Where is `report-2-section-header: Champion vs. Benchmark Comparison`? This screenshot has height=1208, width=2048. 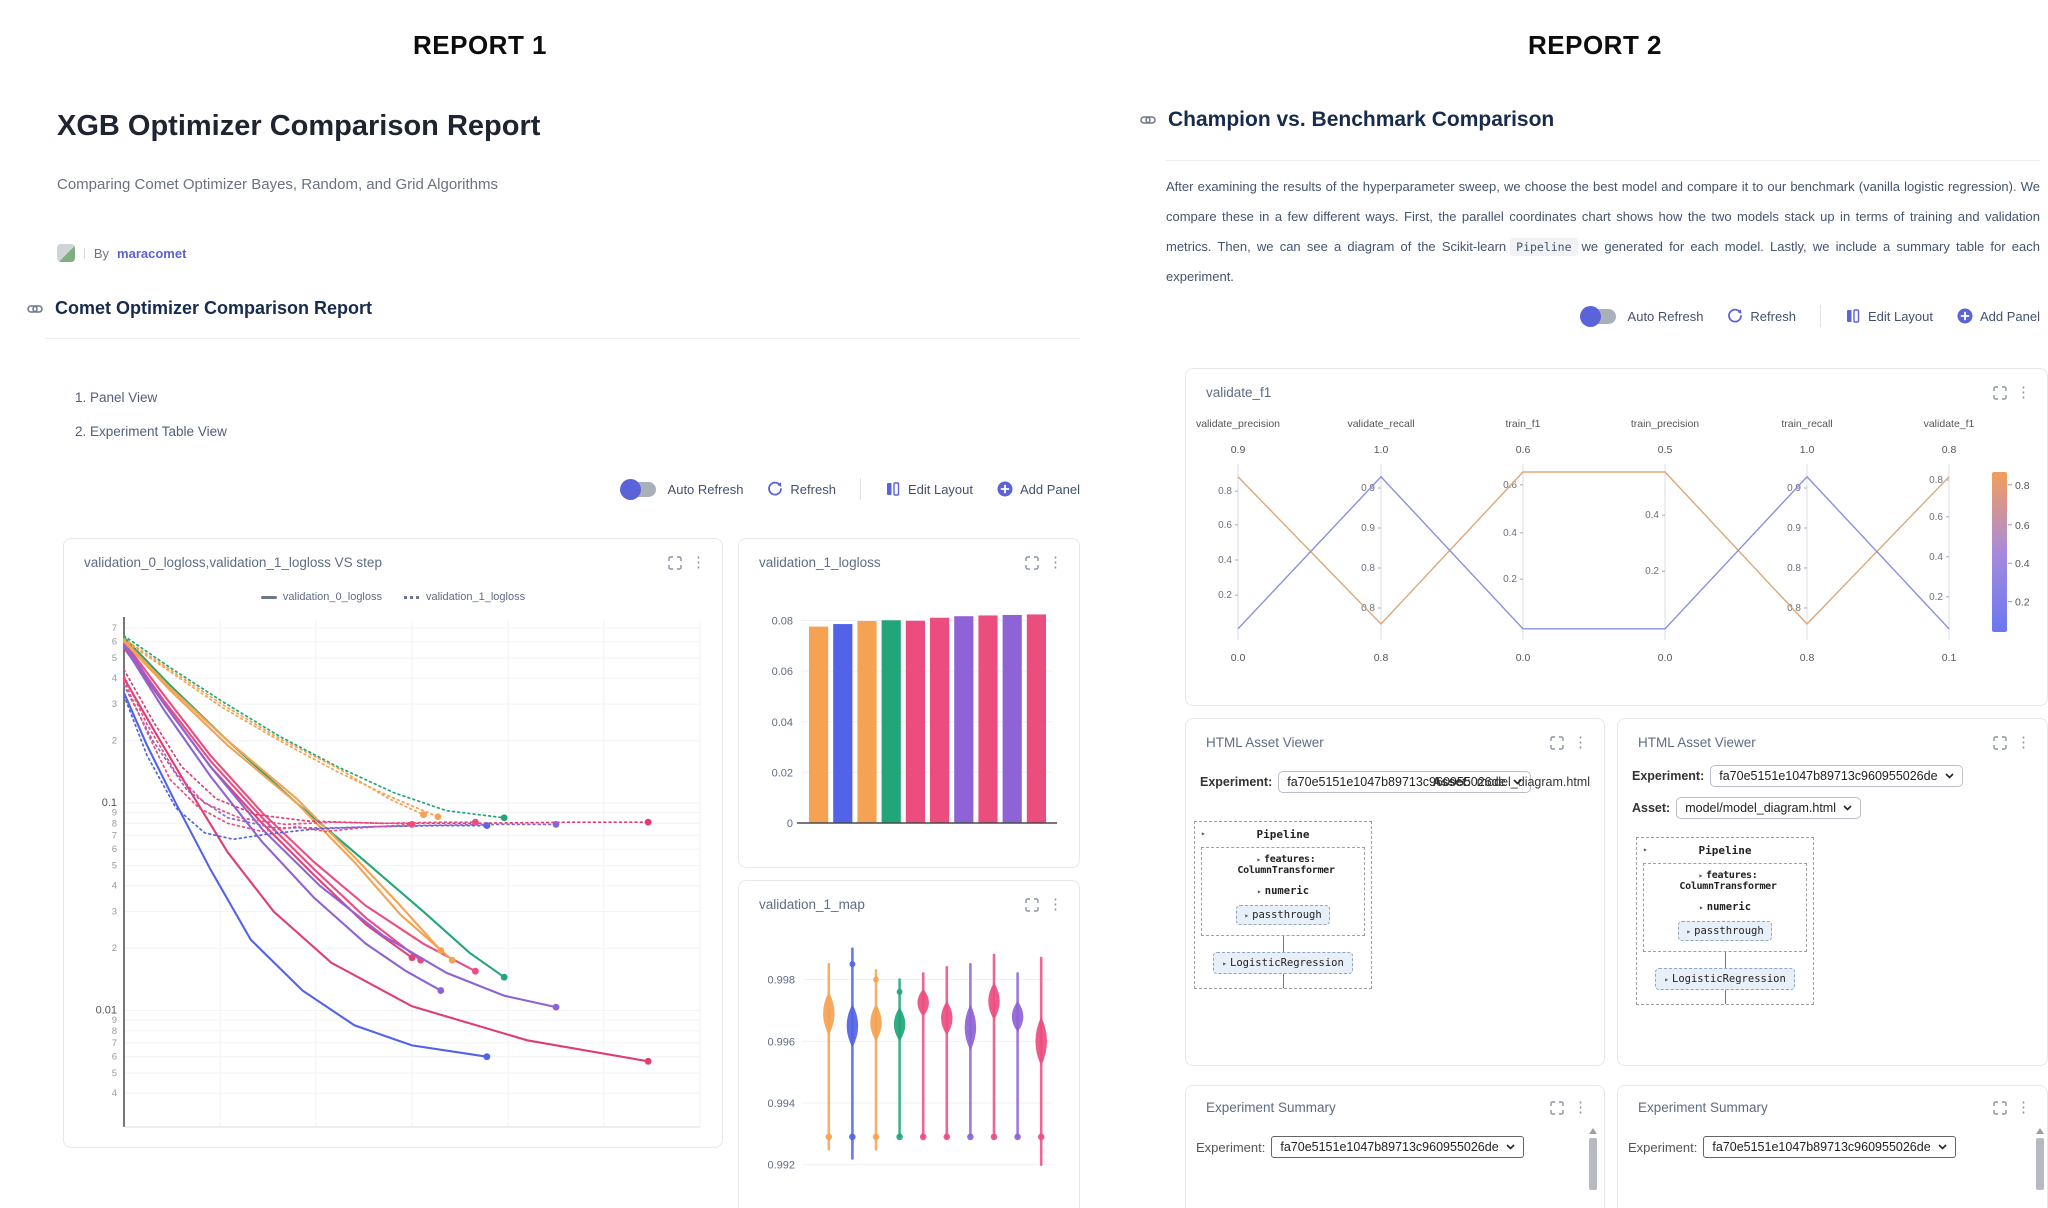 report-2-section-header: Champion vs. Benchmark Comparison is located at coordinates (1347, 120).